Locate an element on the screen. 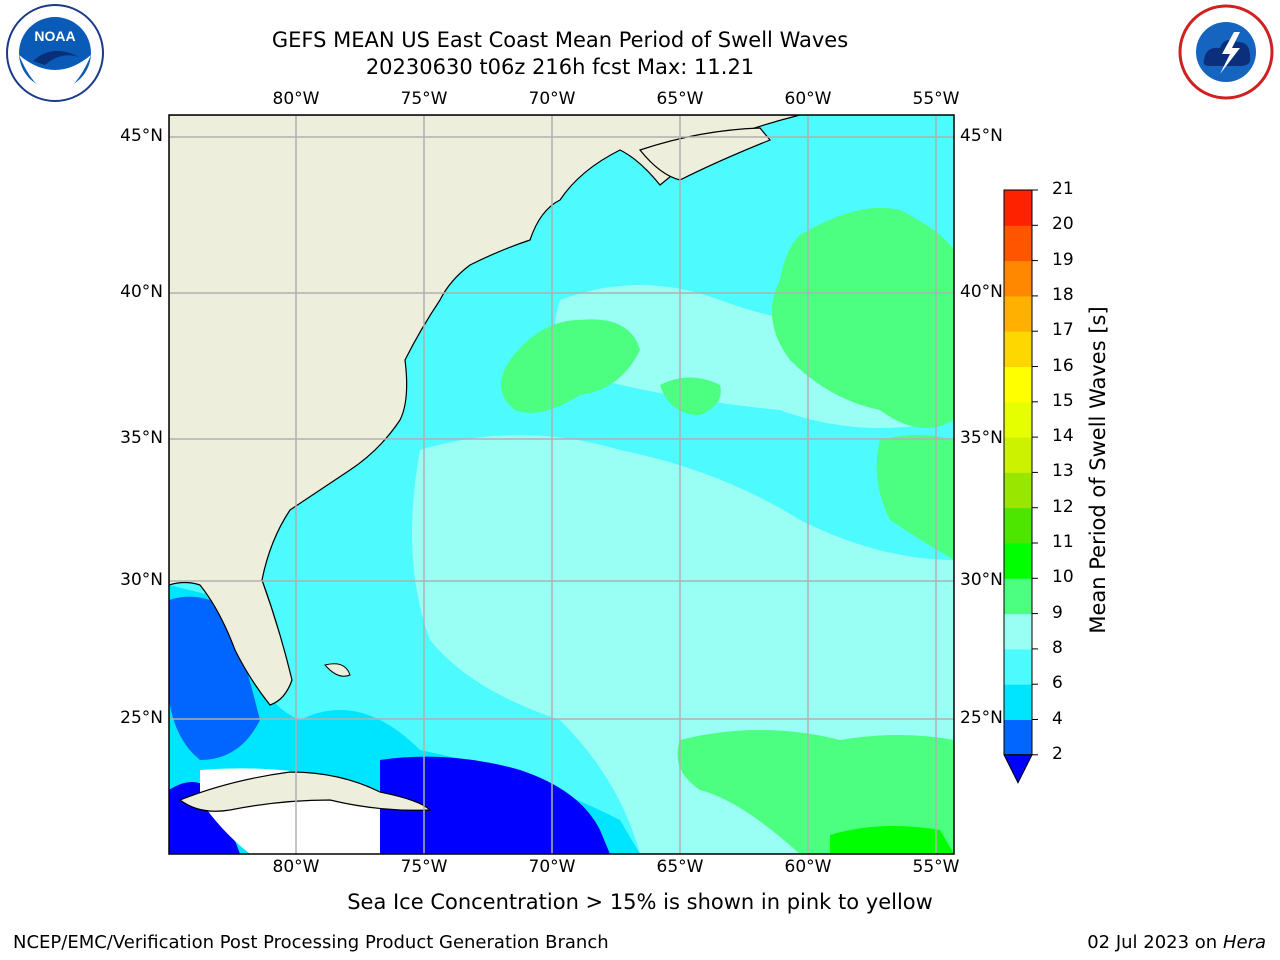 This screenshot has width=1280, height=960. colorbar-tick-label: 18 is located at coordinates (1063, 294).